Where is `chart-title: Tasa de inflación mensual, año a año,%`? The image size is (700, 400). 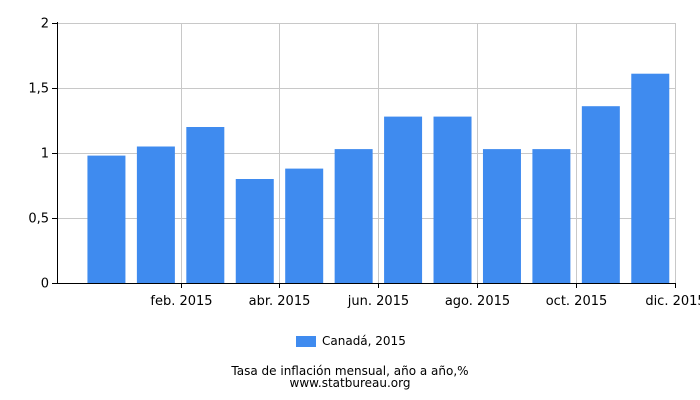
chart-title: Tasa de inflación mensual, año a año,% is located at coordinates (350, 371).